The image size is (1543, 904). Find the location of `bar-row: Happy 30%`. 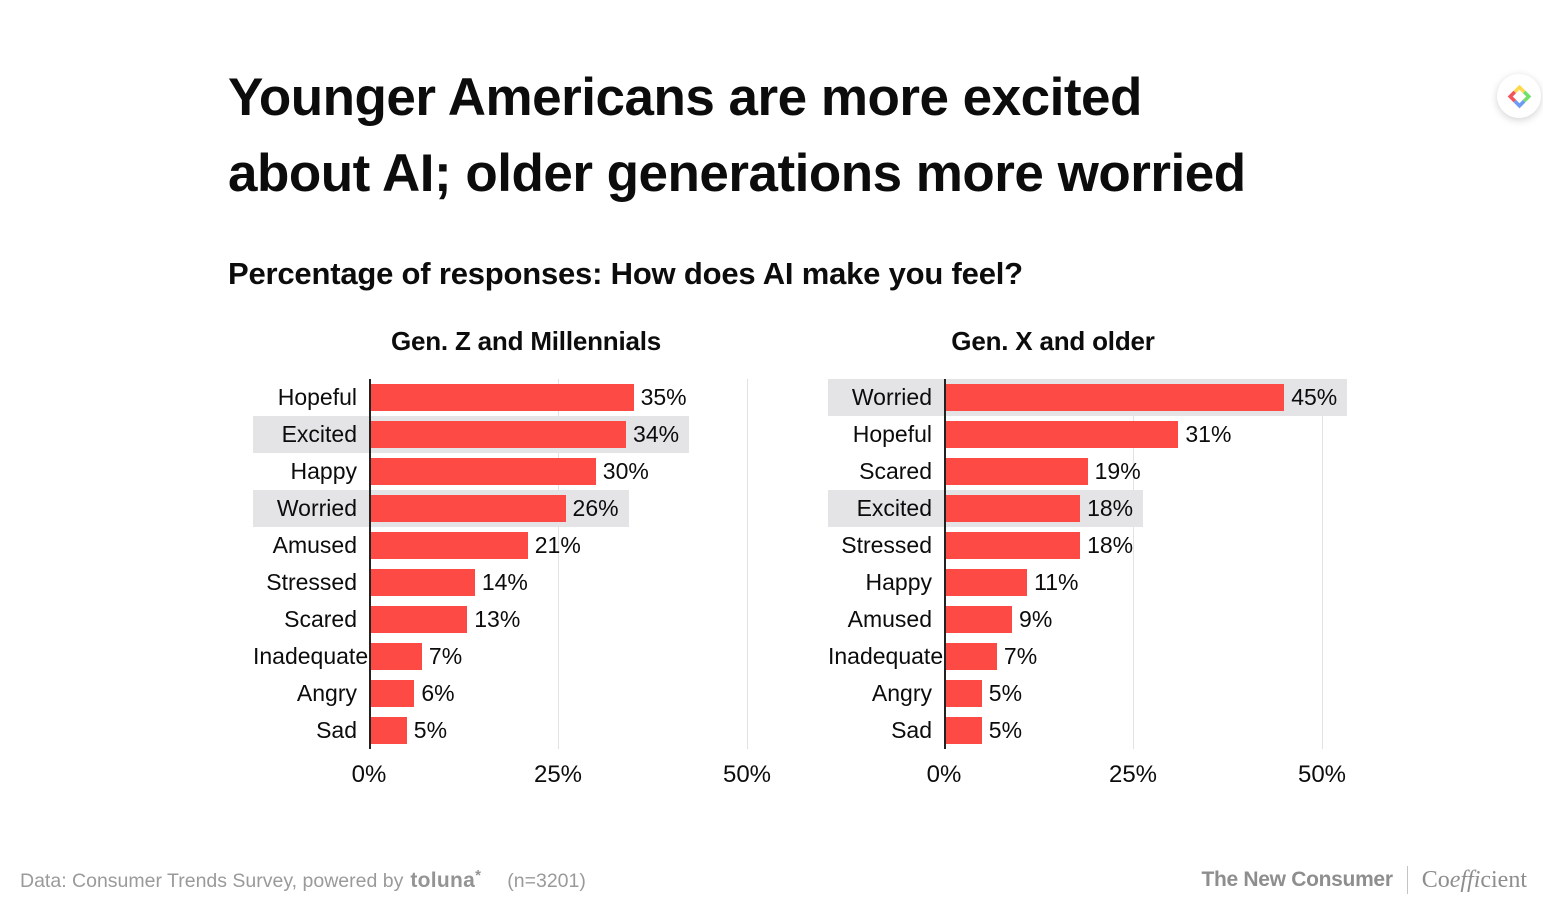

bar-row: Happy 30% is located at coordinates (526, 471).